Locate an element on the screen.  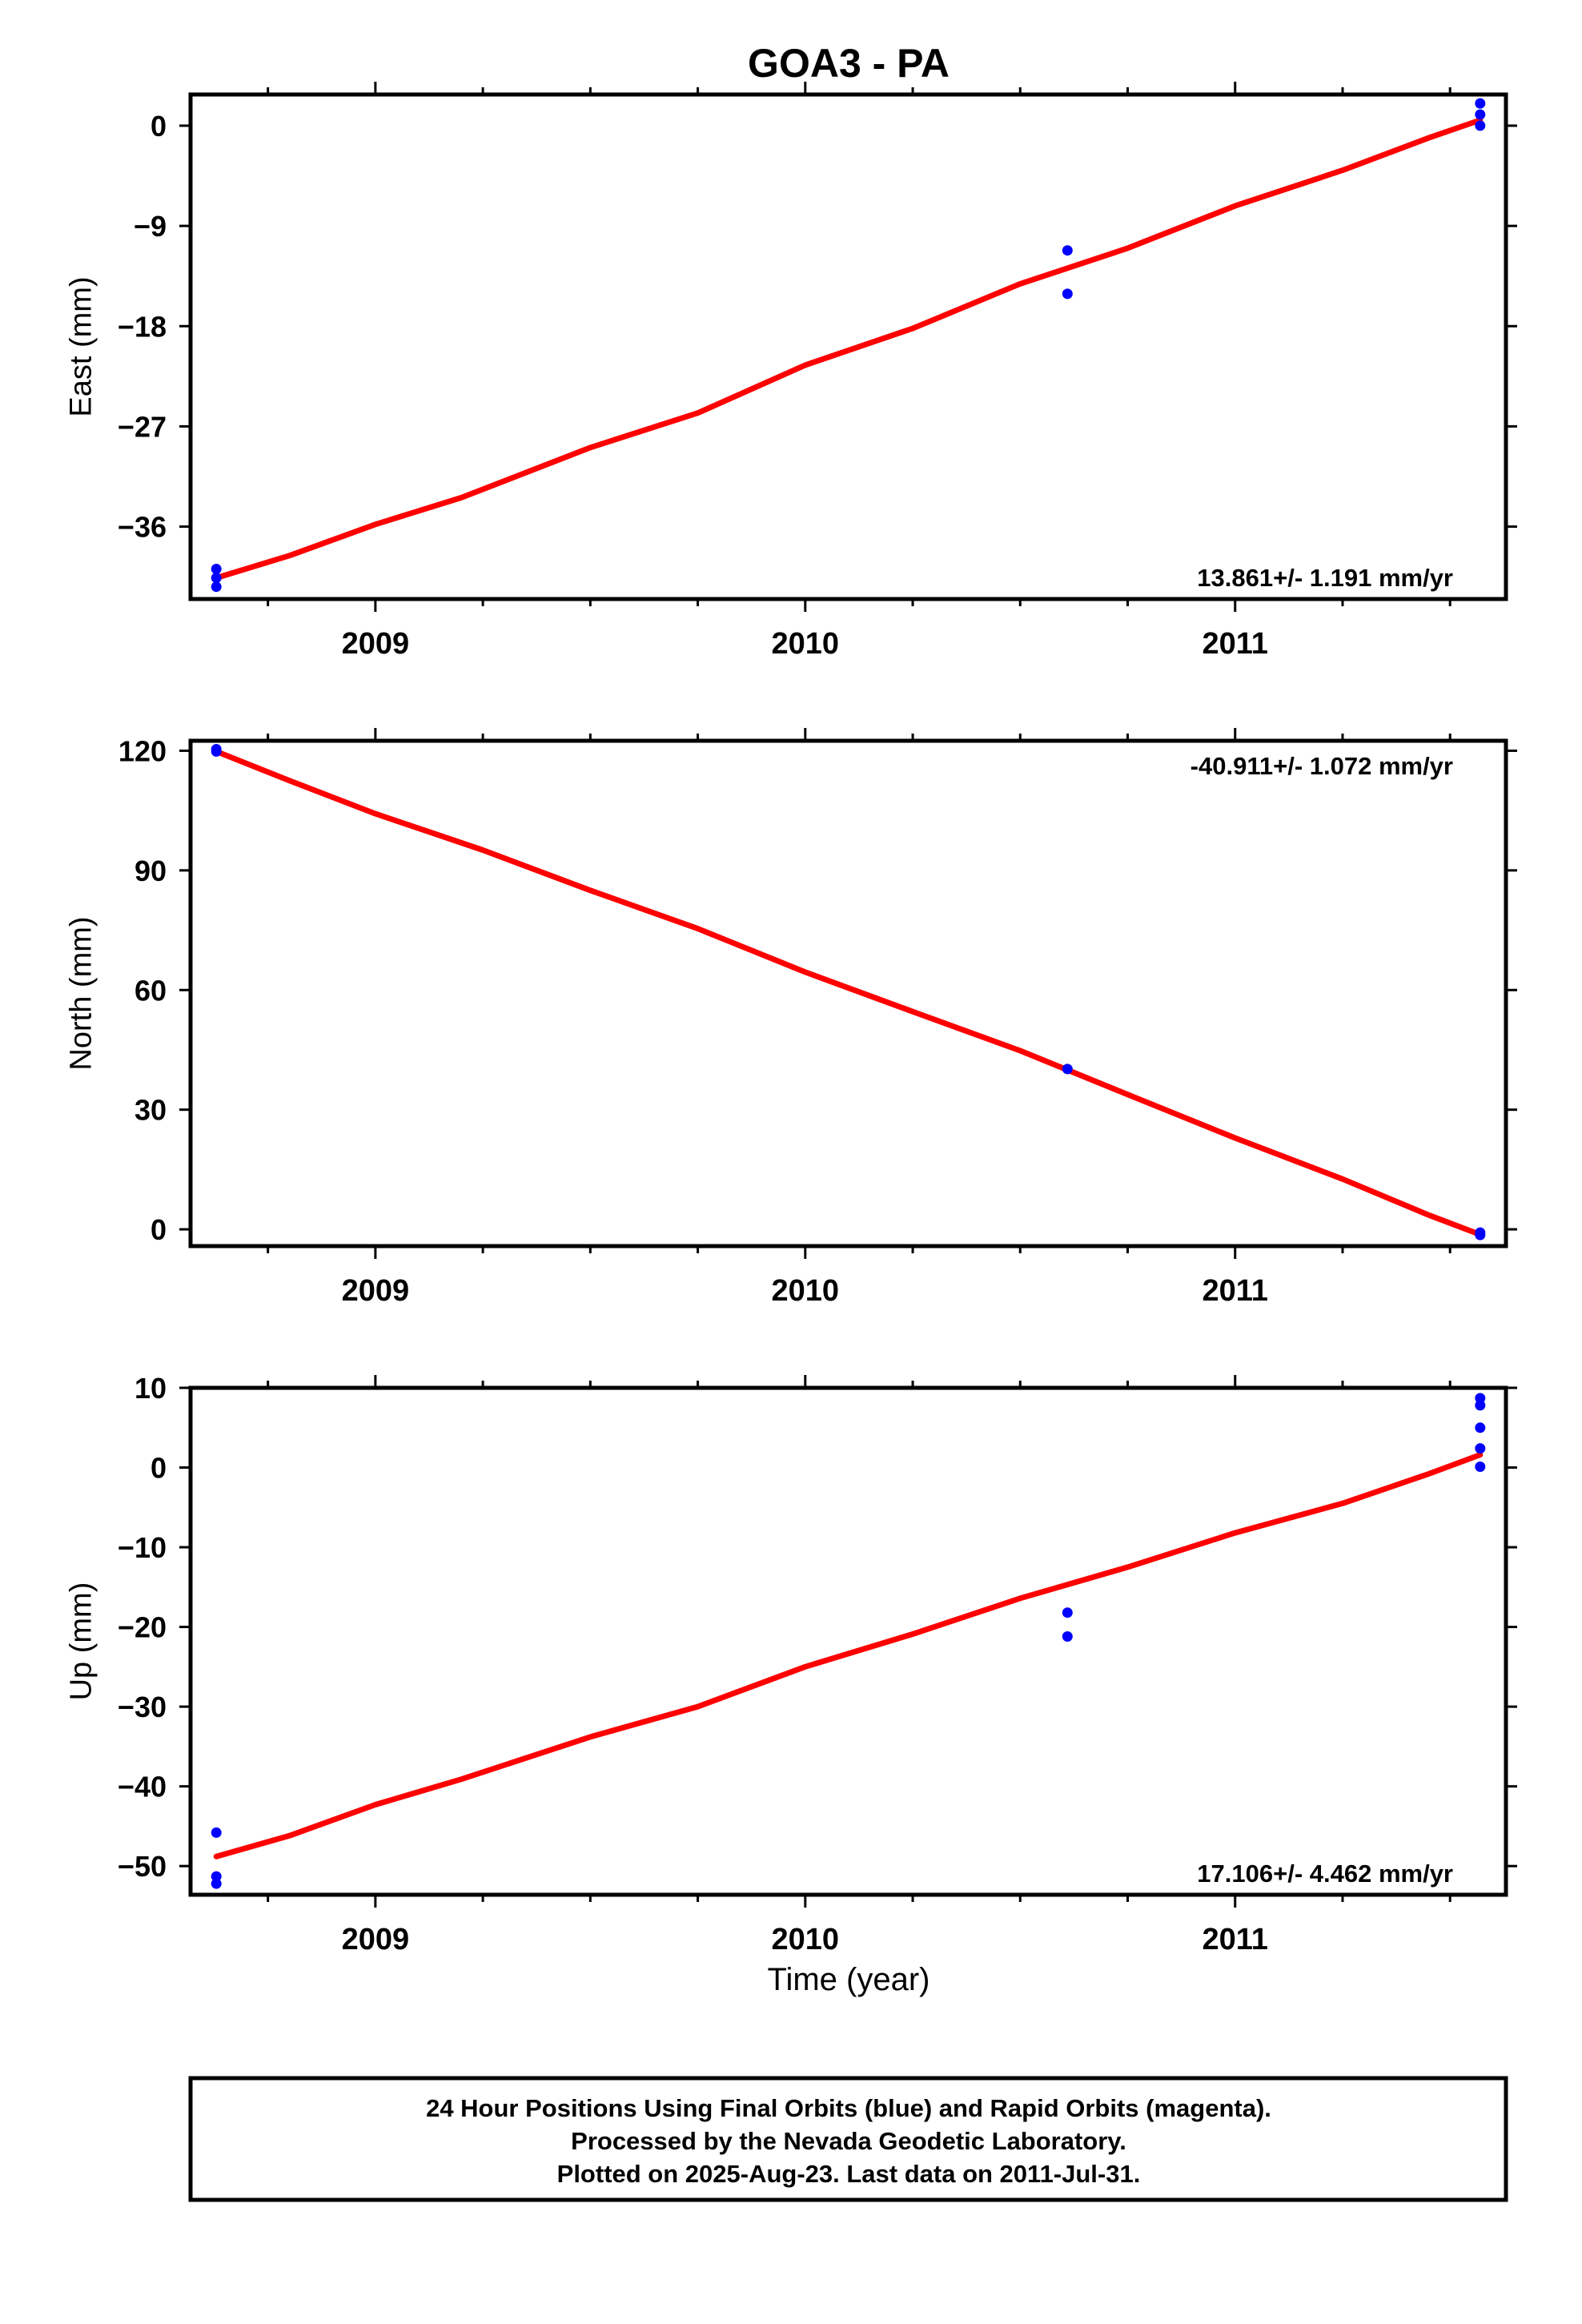
east-velocity-label: 13.861+/- 1.191 mm/yr is located at coordinates (1325, 578).